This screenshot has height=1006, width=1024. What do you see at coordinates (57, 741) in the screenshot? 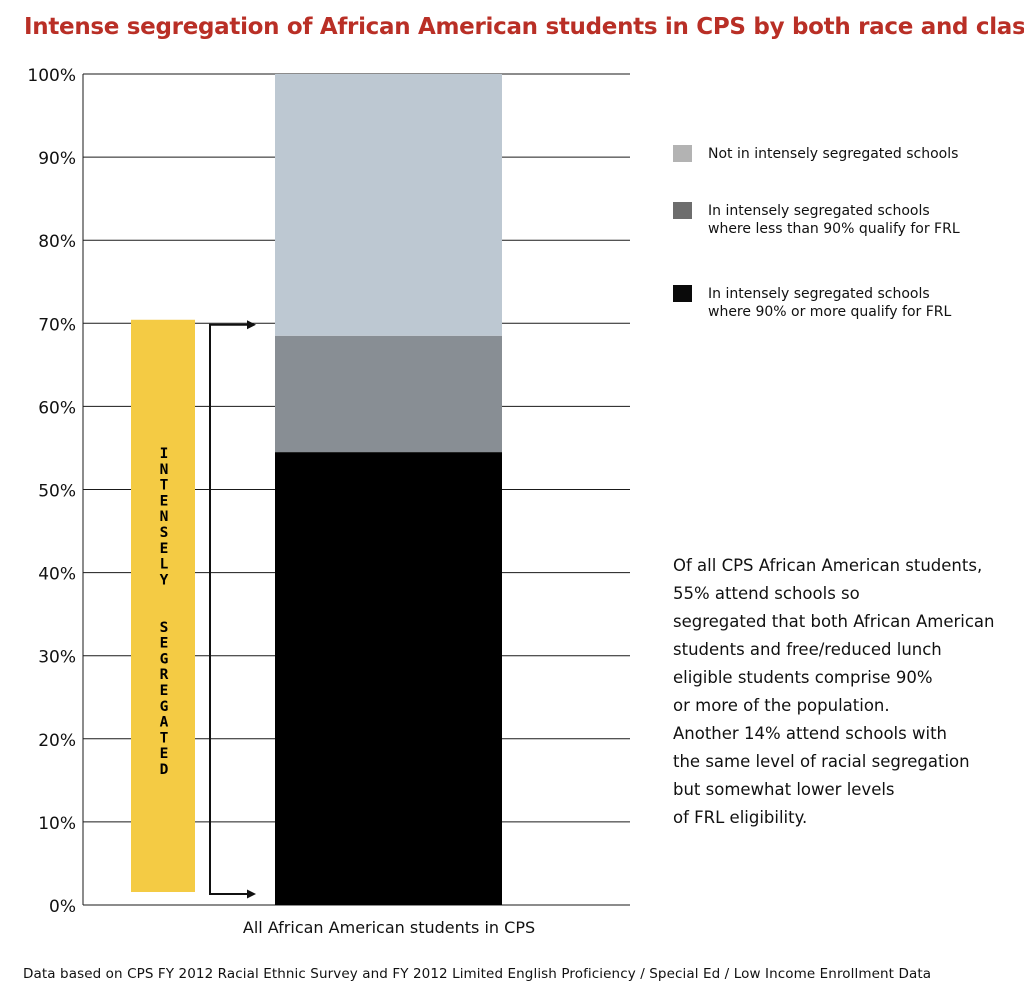
I see `y-tick-label: 20%` at bounding box center [57, 741].